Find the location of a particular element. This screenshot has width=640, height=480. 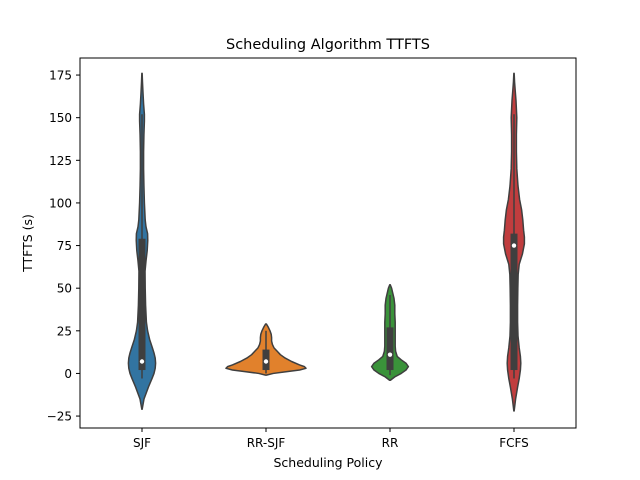

y-tick-label: 50 is located at coordinates (64, 289).